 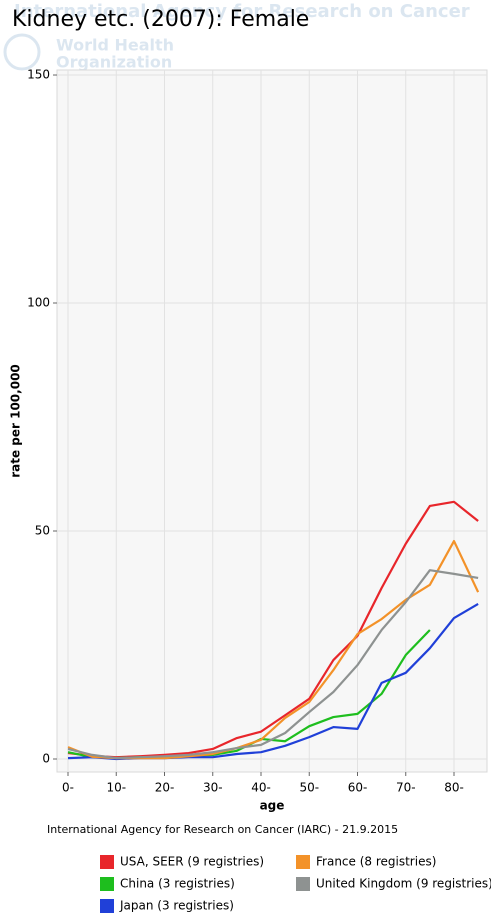 What do you see at coordinates (176, 906) in the screenshot?
I see `legend-label: Japan (3 registries)` at bounding box center [176, 906].